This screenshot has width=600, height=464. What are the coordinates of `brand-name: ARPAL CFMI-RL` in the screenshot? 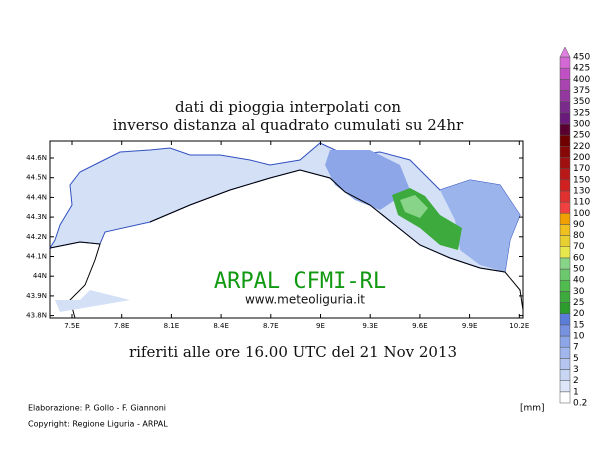 It's located at (300, 281).